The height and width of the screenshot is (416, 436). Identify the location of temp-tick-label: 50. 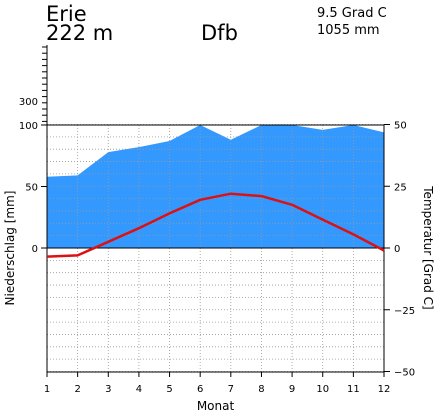
(400, 126).